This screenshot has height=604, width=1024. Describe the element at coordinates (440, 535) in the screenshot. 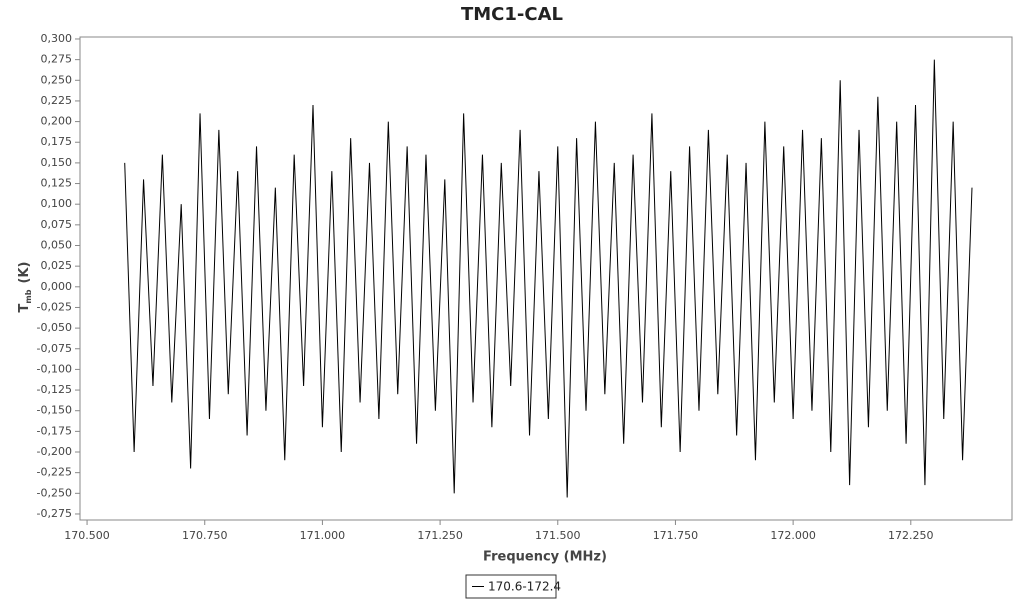

I see `x-tick-label: 171.250` at that location.